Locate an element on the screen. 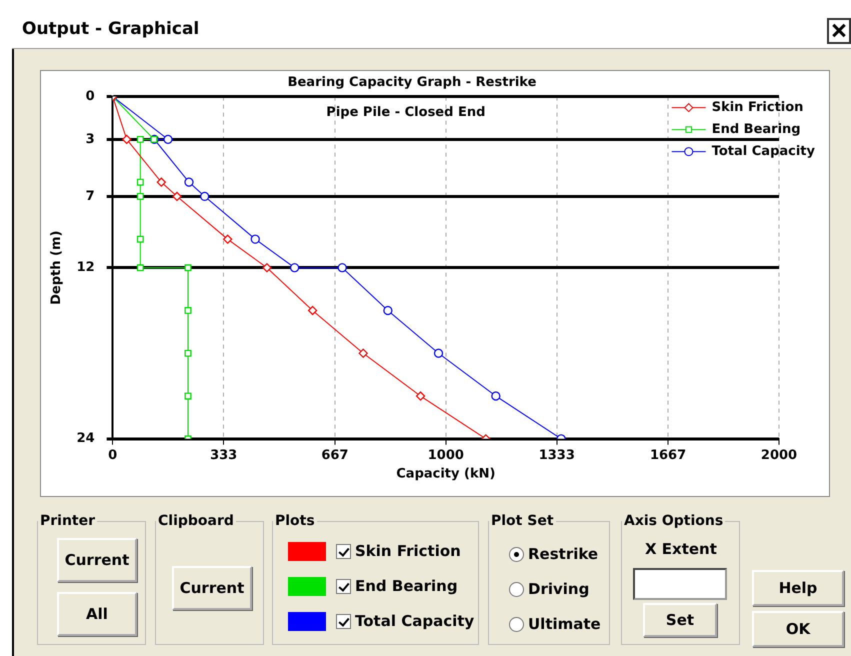 The height and width of the screenshot is (656, 851). text: Output - Graphical is located at coordinates (111, 29).